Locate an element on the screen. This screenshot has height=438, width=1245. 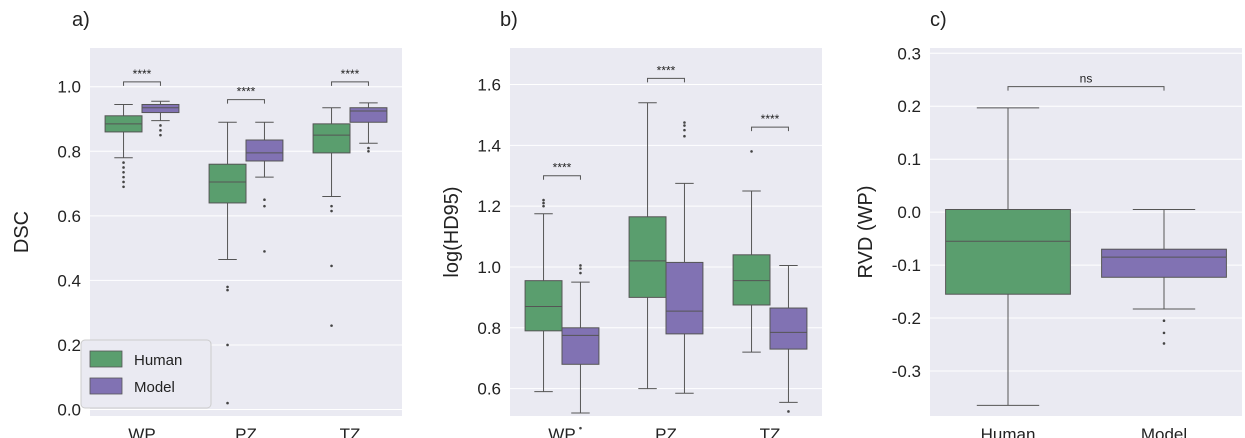
panel-c-y-axis-label: RVD (WP) is located at coordinates (866, 232).